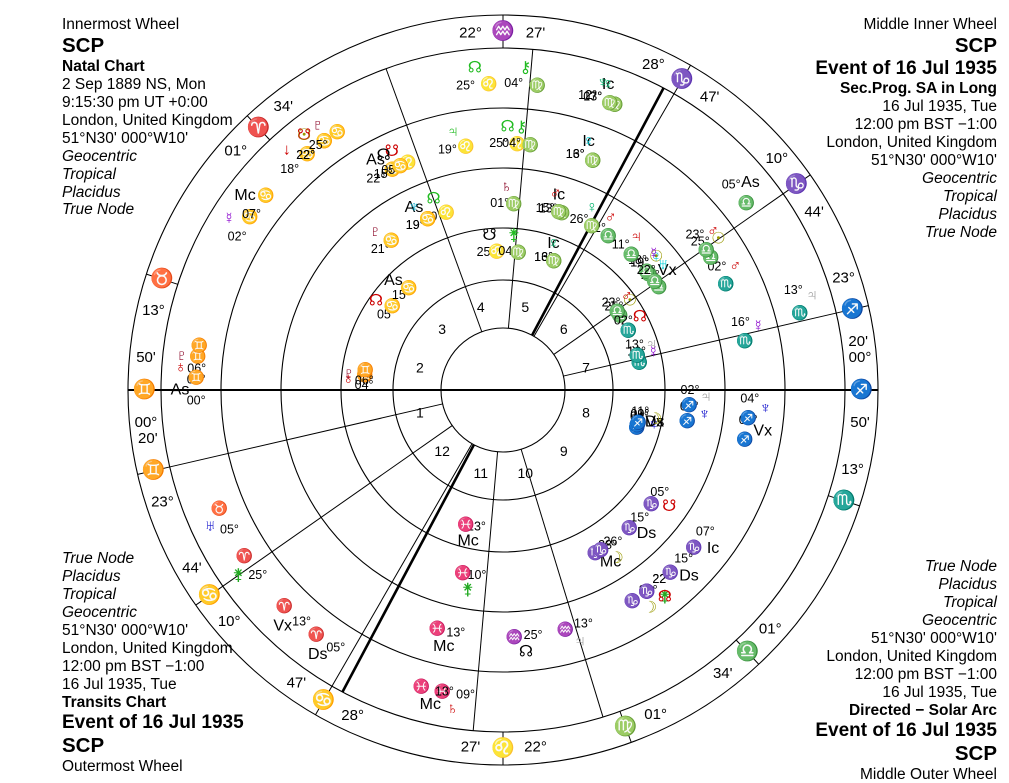 This screenshot has width=1009, height=783. I want to click on cusp-minute: 50', so click(146, 357).